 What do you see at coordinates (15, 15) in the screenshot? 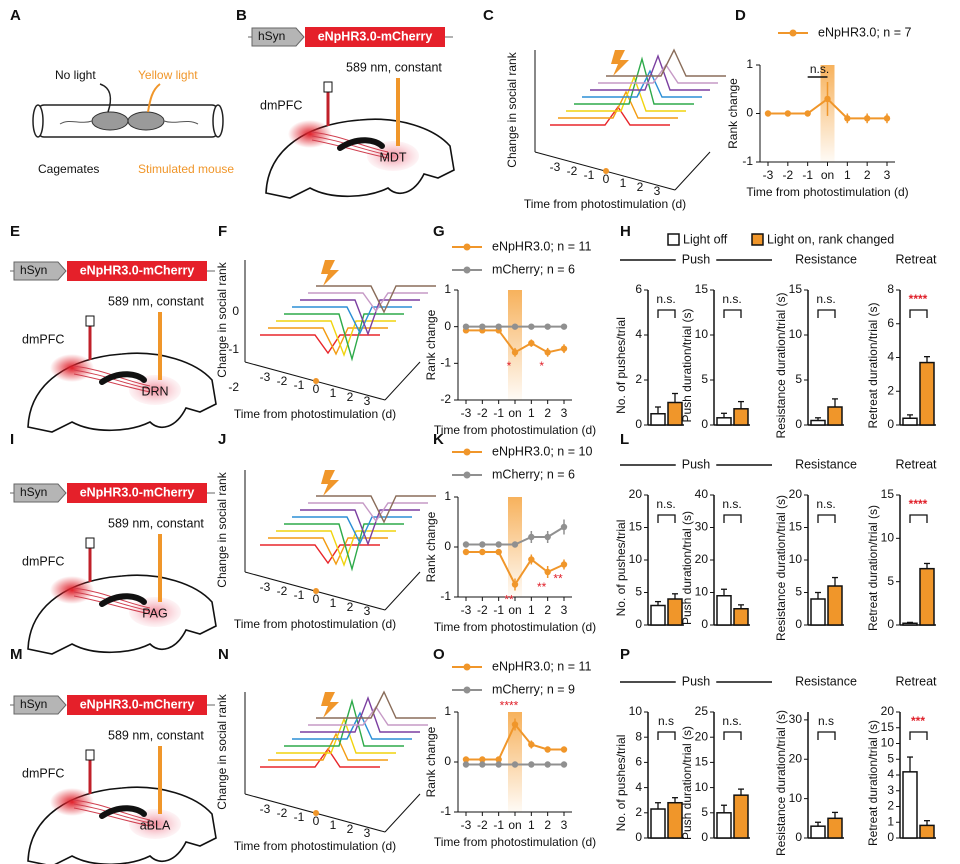
I see `panel-label: A` at bounding box center [15, 15].